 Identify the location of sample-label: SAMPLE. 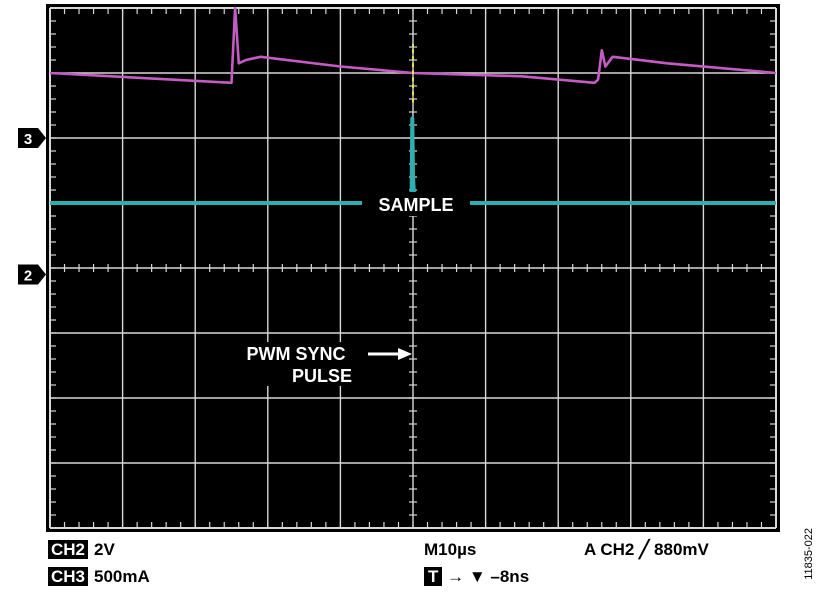
(415, 205).